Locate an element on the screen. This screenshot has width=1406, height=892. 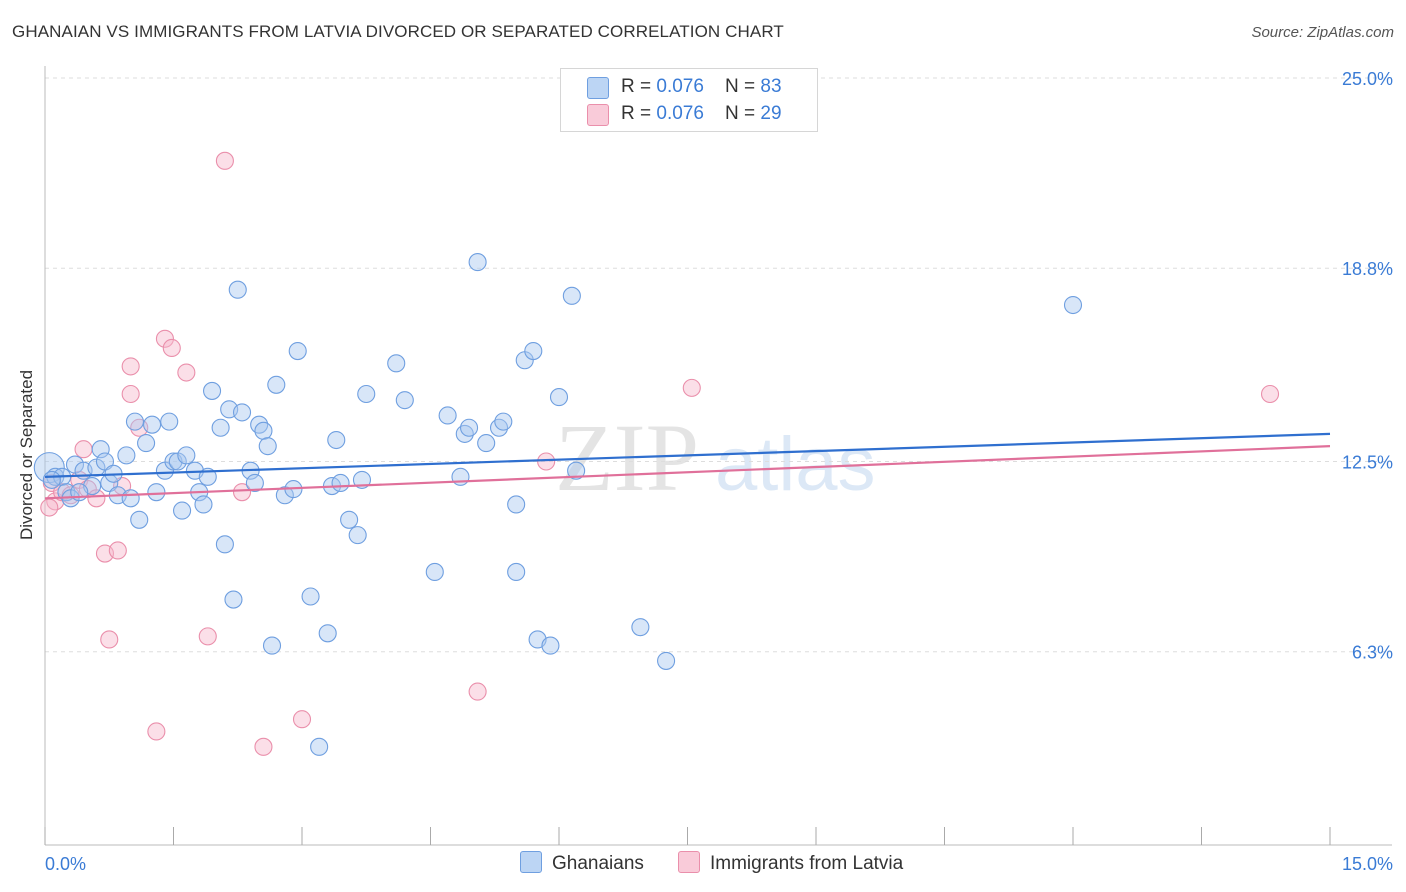
trend-line-ghanaians is located at coordinates (687, 455).